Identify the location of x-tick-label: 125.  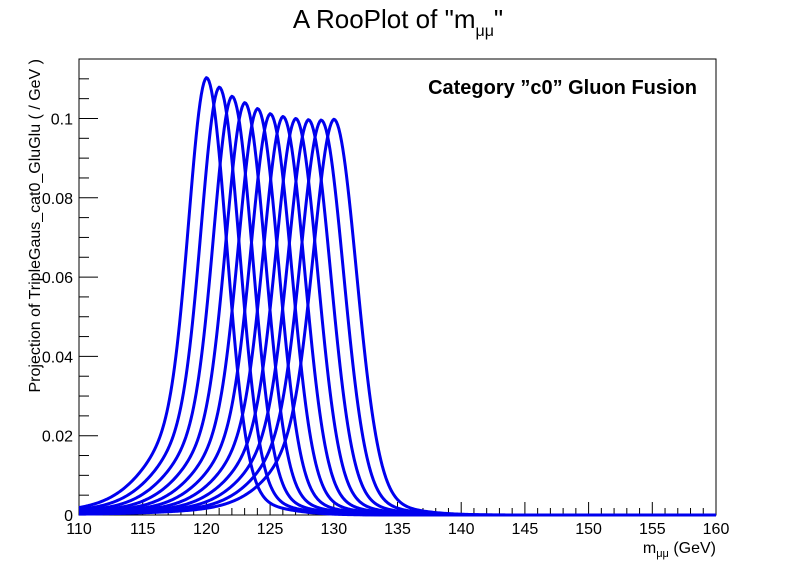
(270, 529).